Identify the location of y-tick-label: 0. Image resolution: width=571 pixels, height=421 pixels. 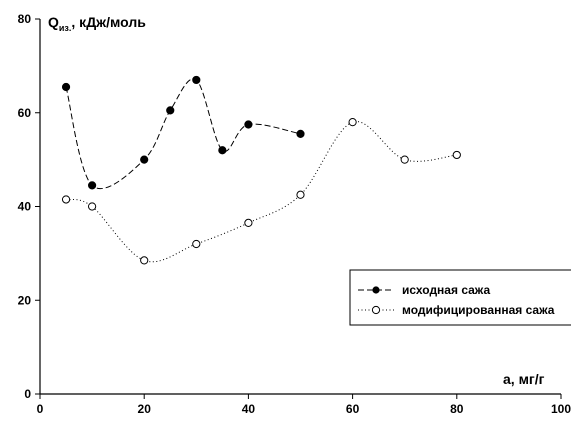
(27, 394).